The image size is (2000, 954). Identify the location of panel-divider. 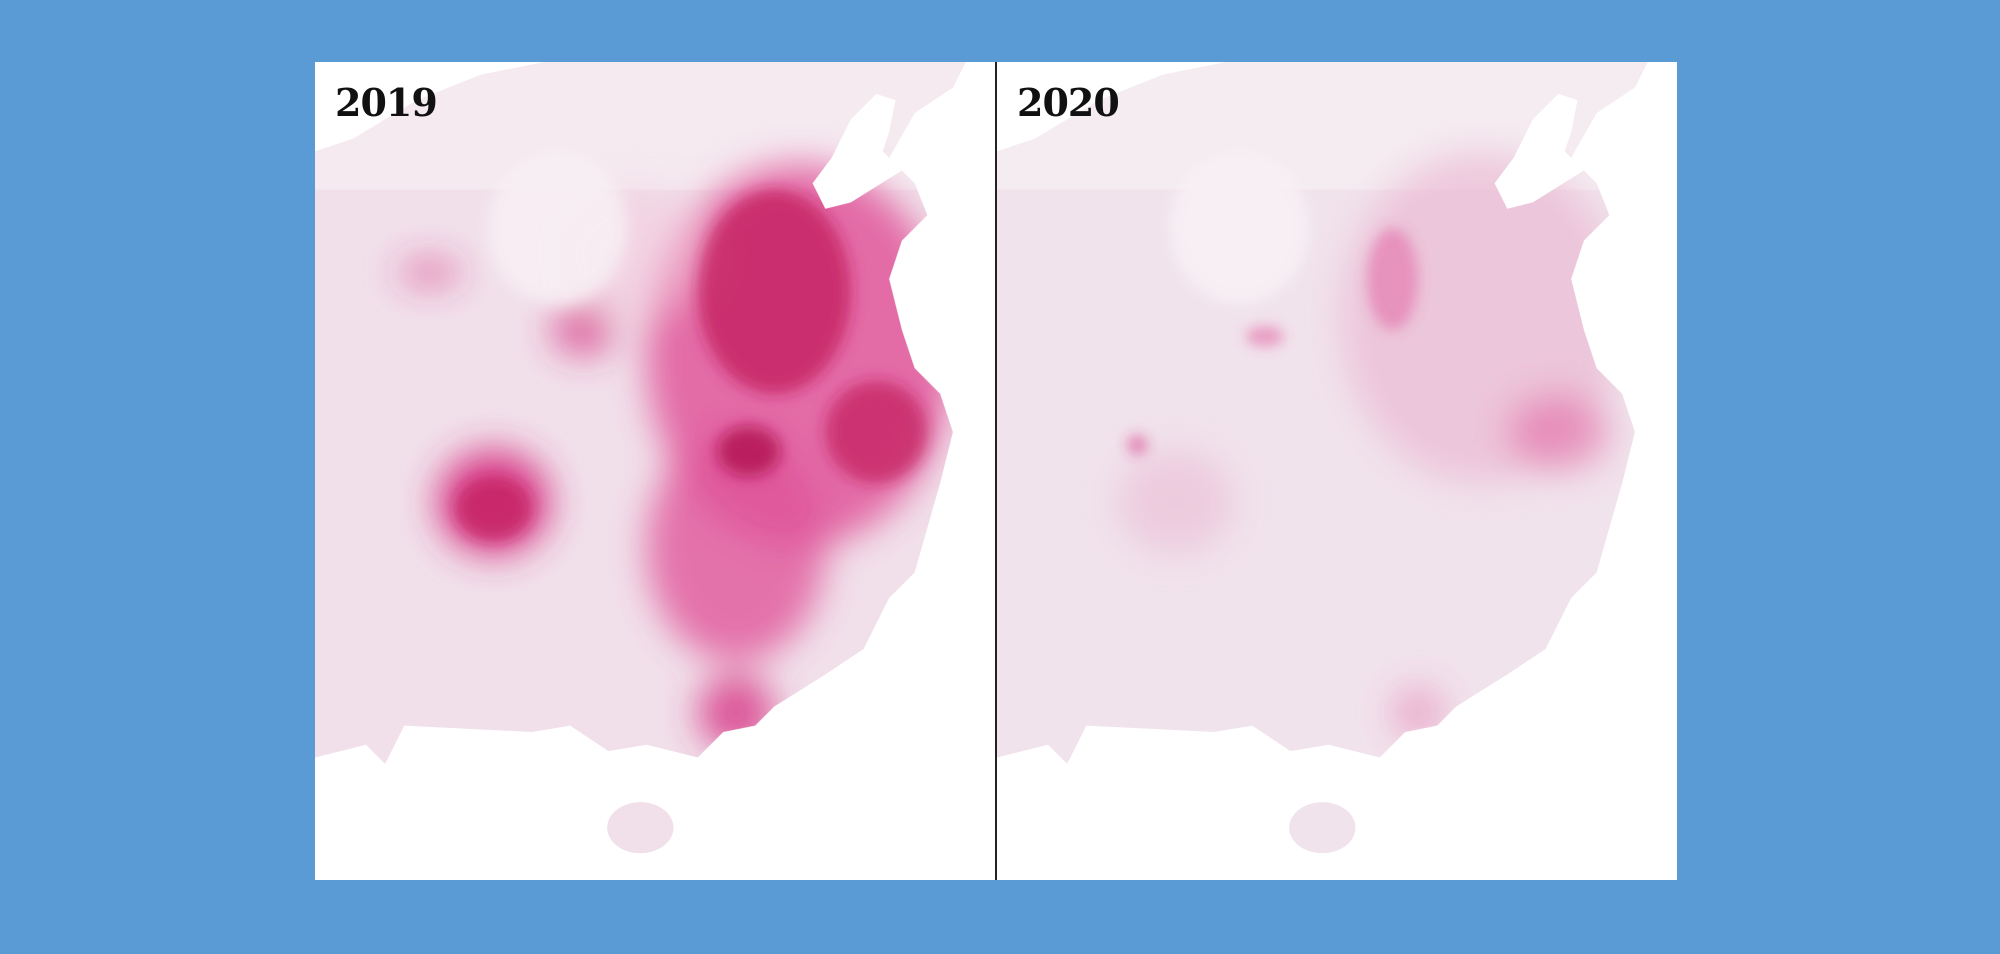
(996, 471).